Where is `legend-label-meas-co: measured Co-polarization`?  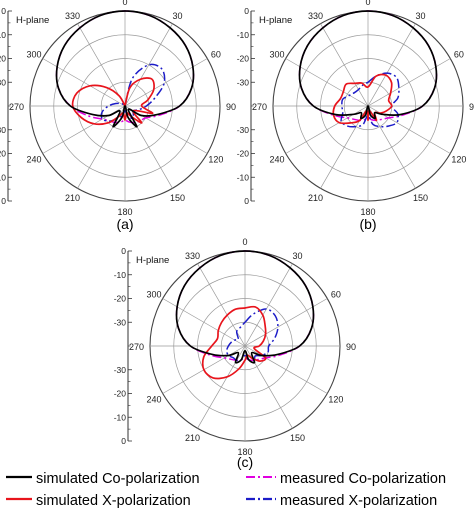 legend-label-meas-co: measured Co-polarization is located at coordinates (363, 479).